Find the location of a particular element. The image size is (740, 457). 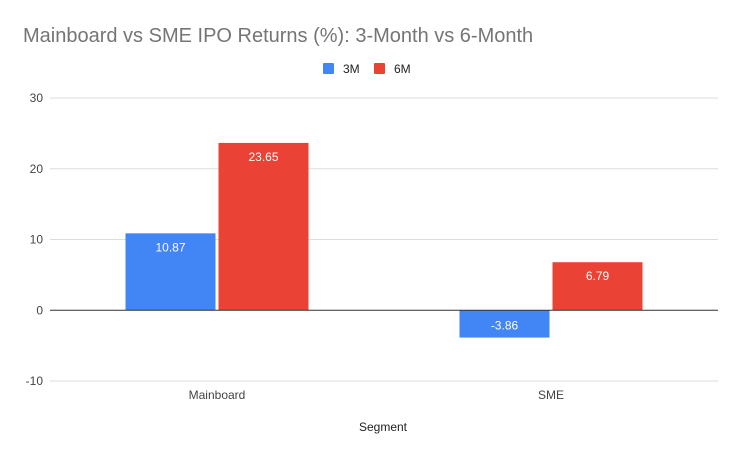

bar-6M-Mainboard is located at coordinates (263, 226).